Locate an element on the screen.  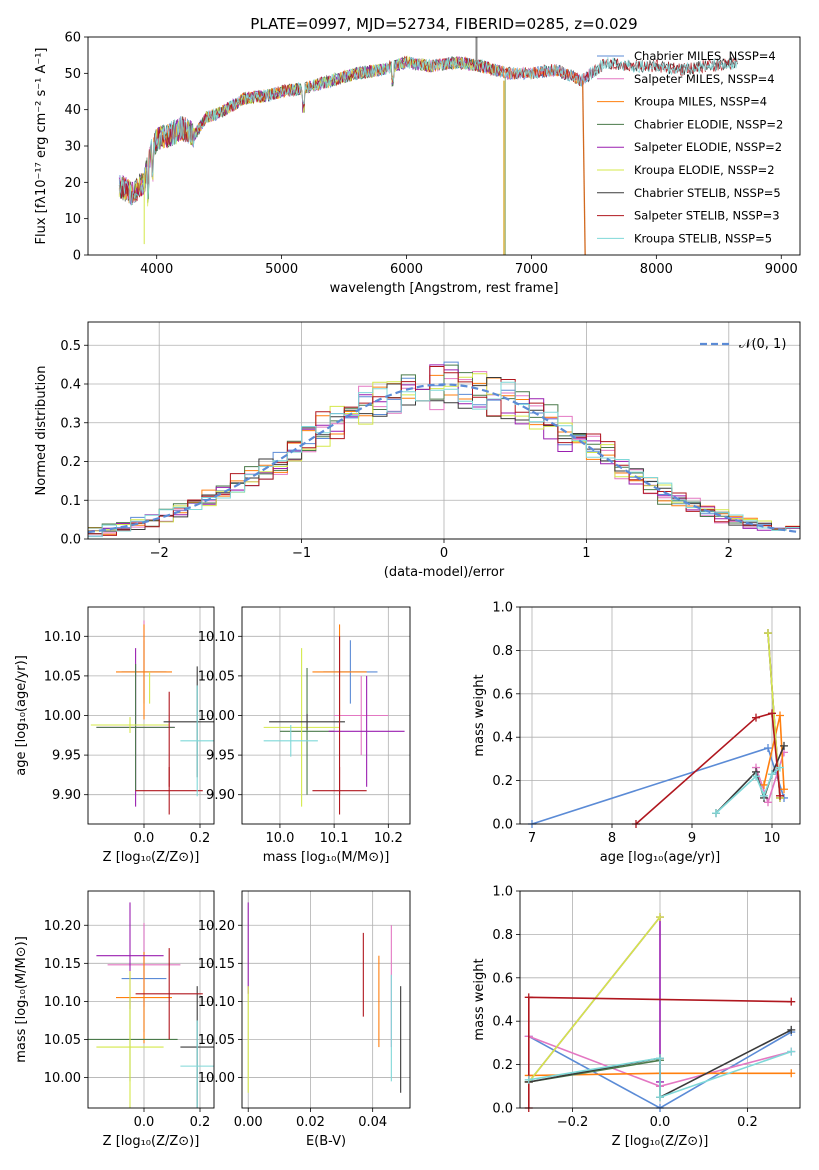
x-axis-label: wavelength [Angstrom, rest frame] is located at coordinates (444, 288).